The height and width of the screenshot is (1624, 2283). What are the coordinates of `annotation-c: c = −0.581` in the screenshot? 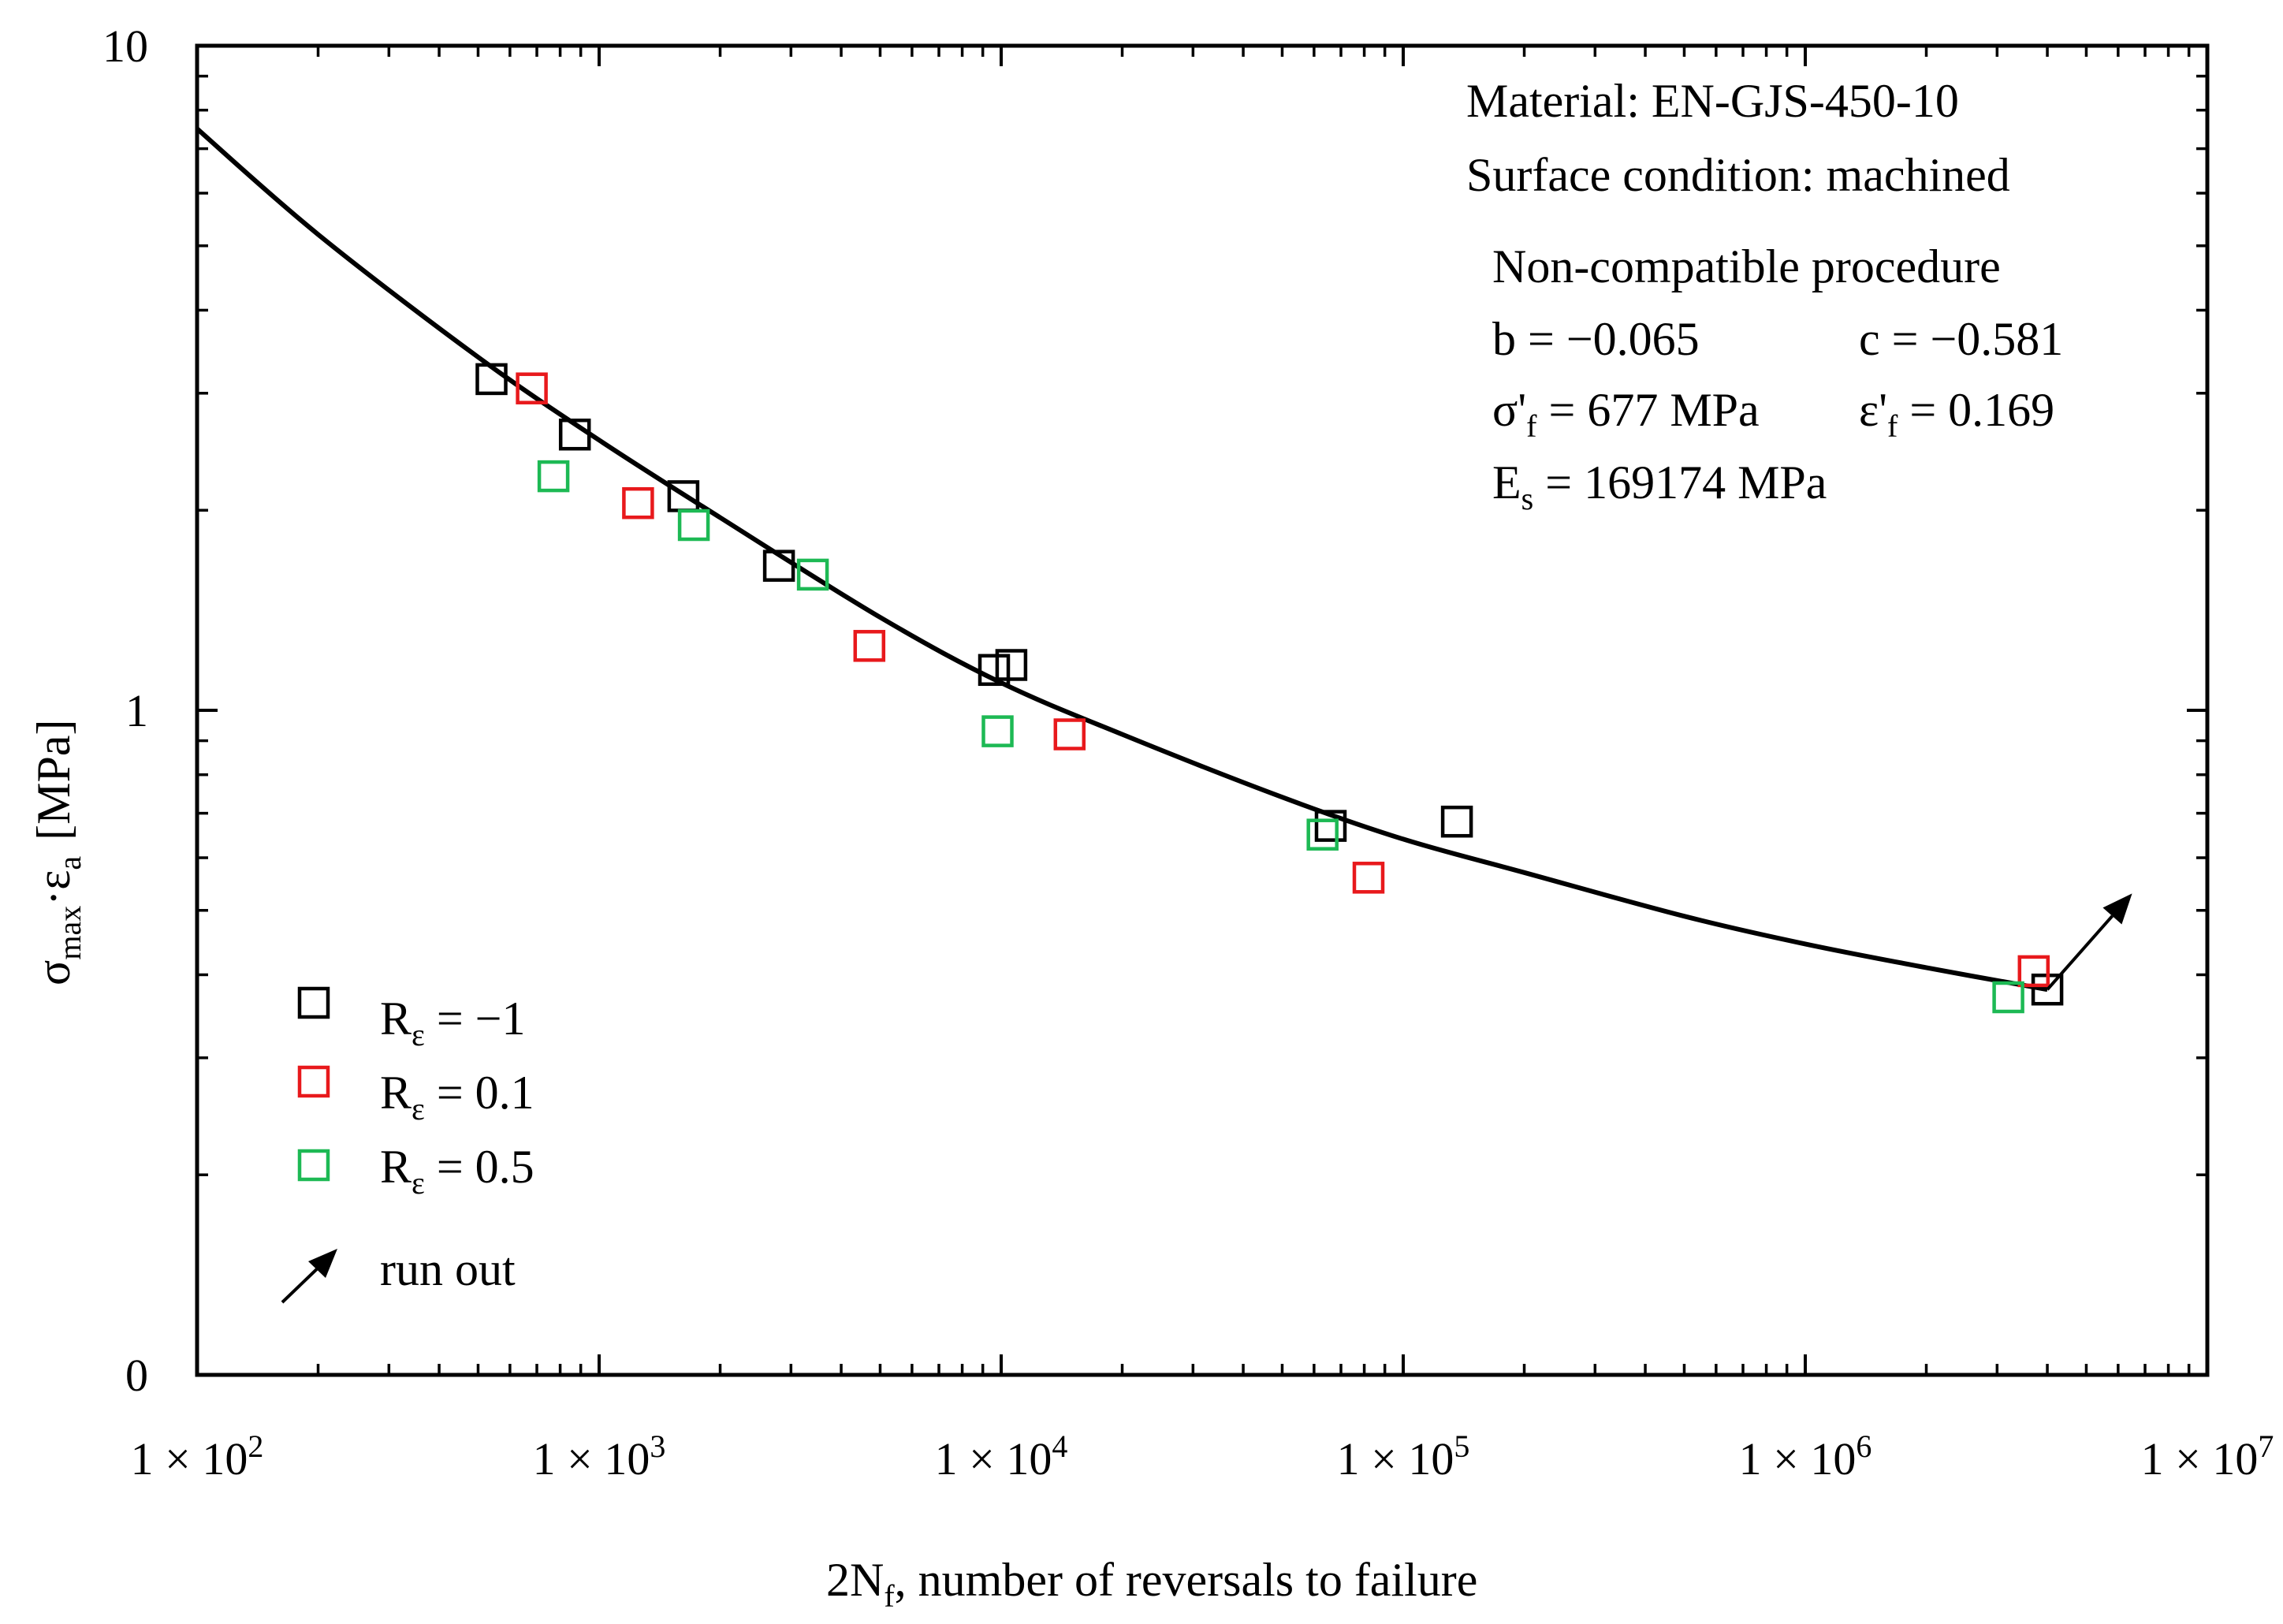 It's located at (1961, 339).